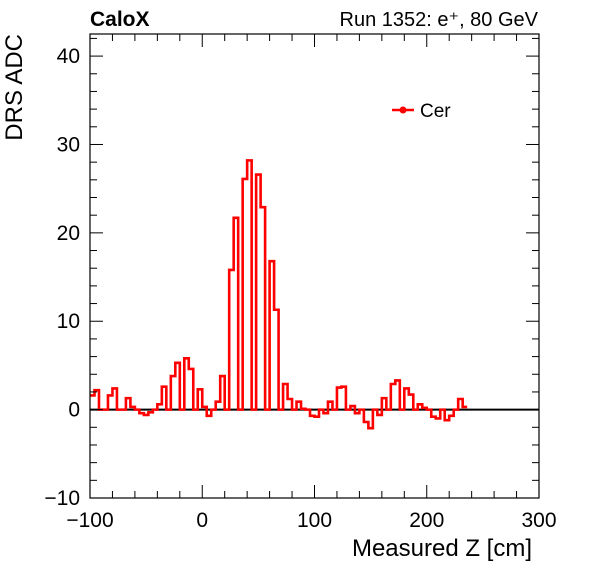 The width and height of the screenshot is (596, 572). I want to click on x-tick-label: 0, so click(202, 520).